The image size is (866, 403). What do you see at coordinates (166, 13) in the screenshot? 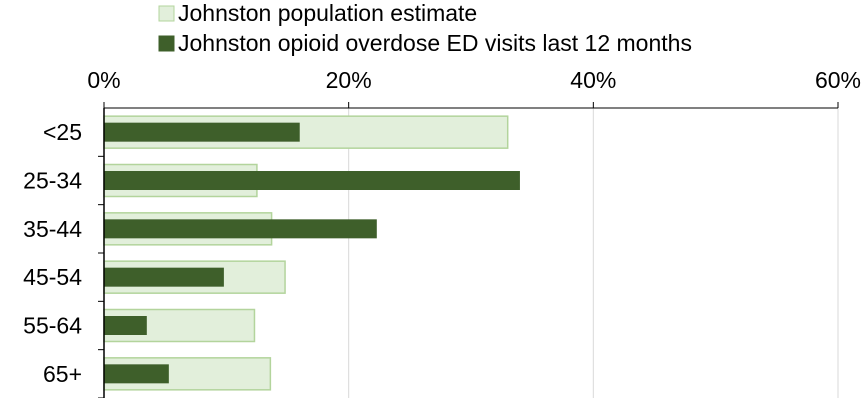
I see `legend-swatch-population` at bounding box center [166, 13].